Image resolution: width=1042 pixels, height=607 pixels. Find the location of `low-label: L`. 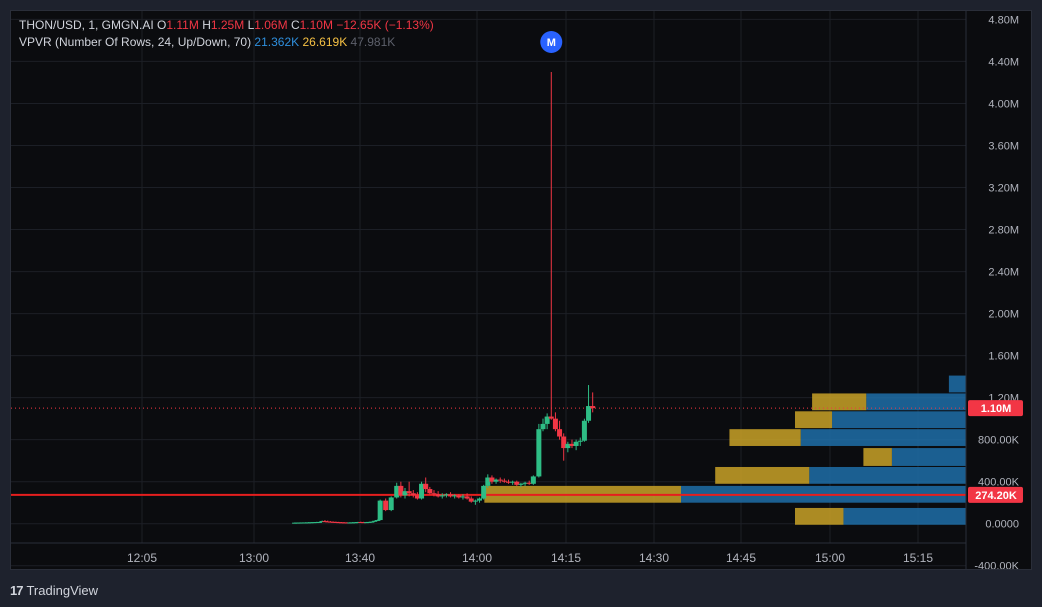

low-label: L is located at coordinates (251, 25).